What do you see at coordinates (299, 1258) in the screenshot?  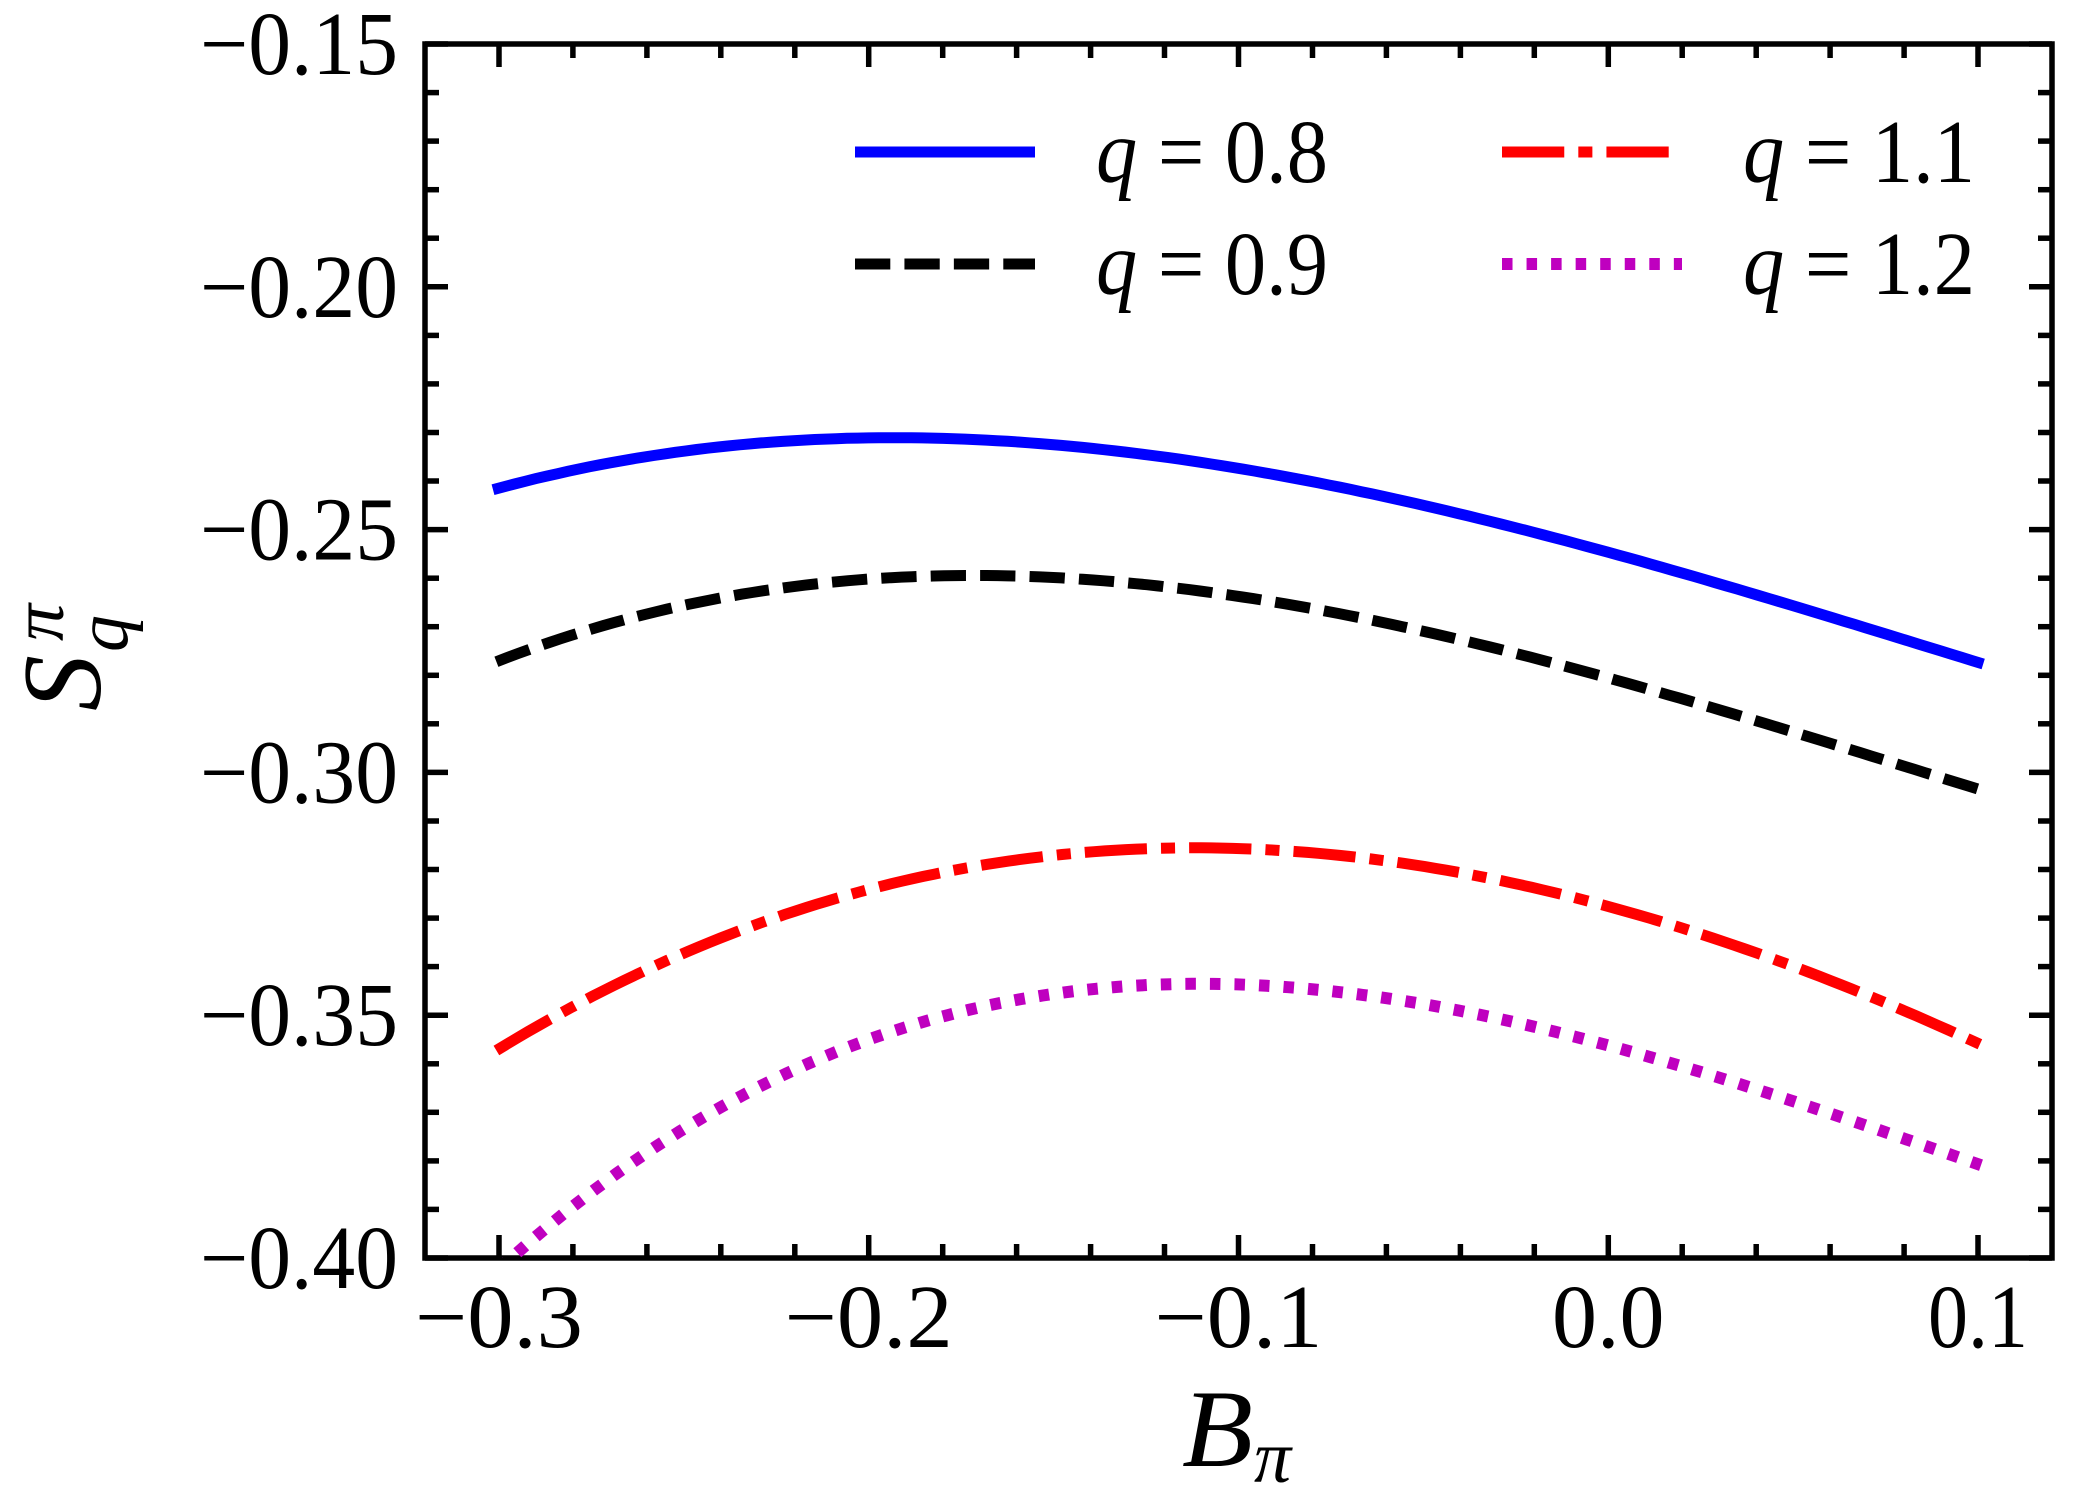 I see `svg-text: −0.40` at bounding box center [299, 1258].